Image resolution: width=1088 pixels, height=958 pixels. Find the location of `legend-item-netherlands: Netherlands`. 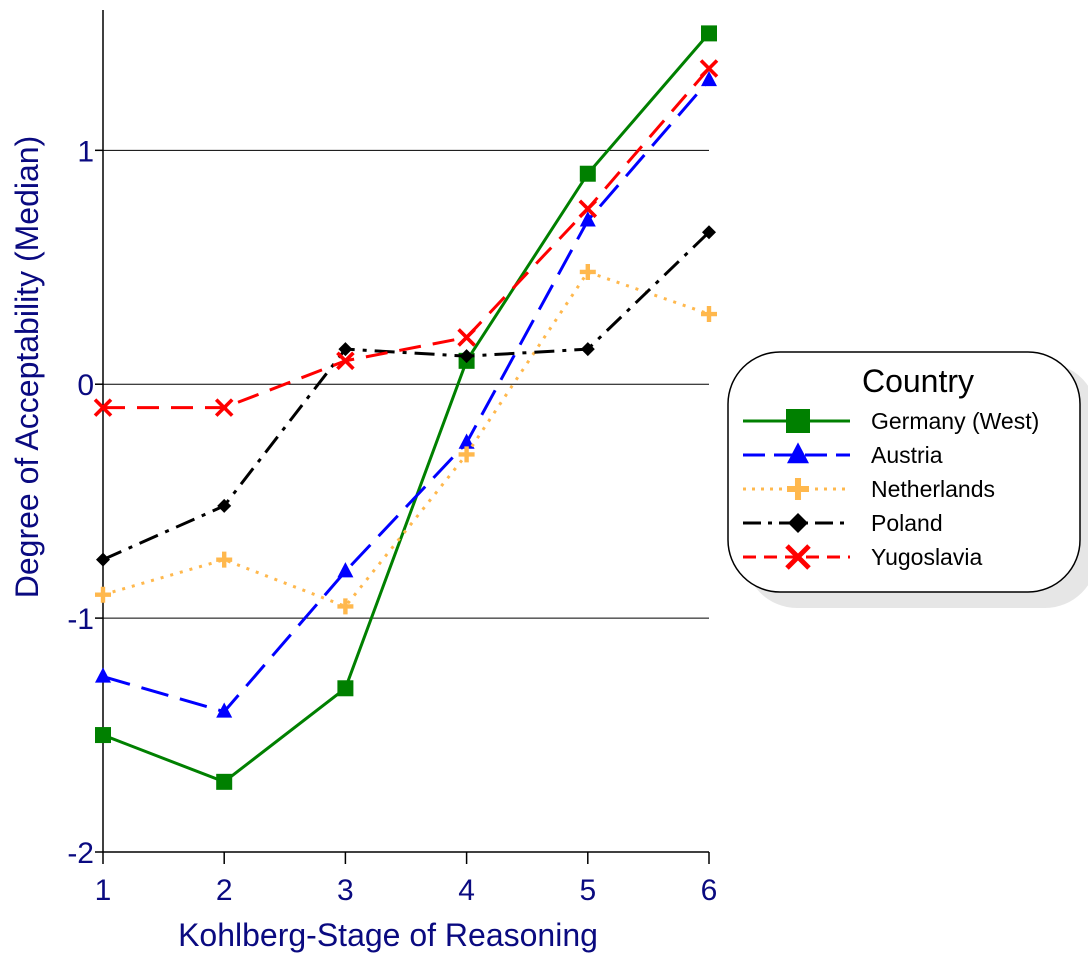

legend-item-netherlands: Netherlands is located at coordinates (869, 489).